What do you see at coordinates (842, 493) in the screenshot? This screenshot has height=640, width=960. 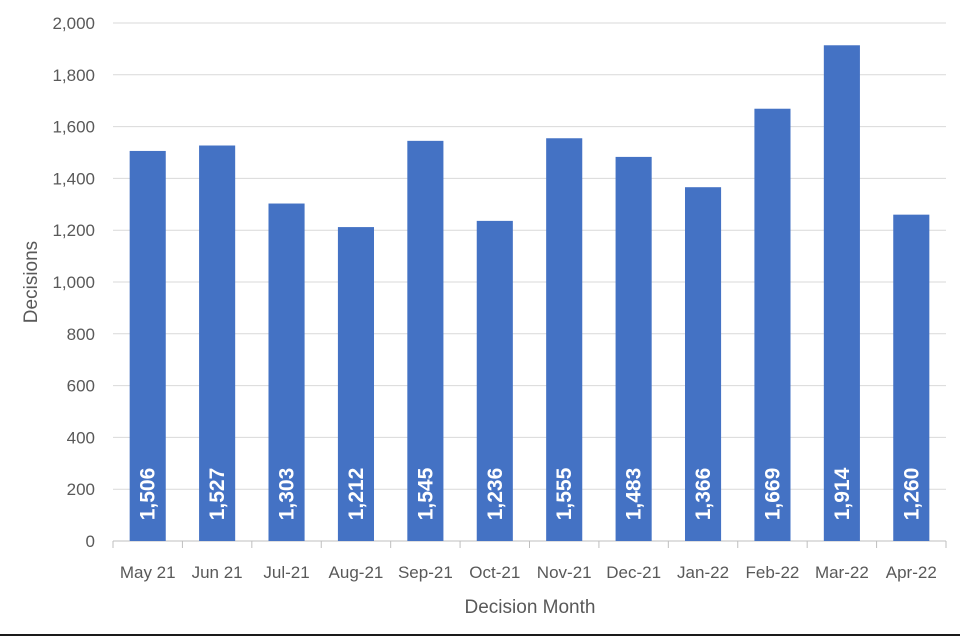 I see `data-label: 1,914` at bounding box center [842, 493].